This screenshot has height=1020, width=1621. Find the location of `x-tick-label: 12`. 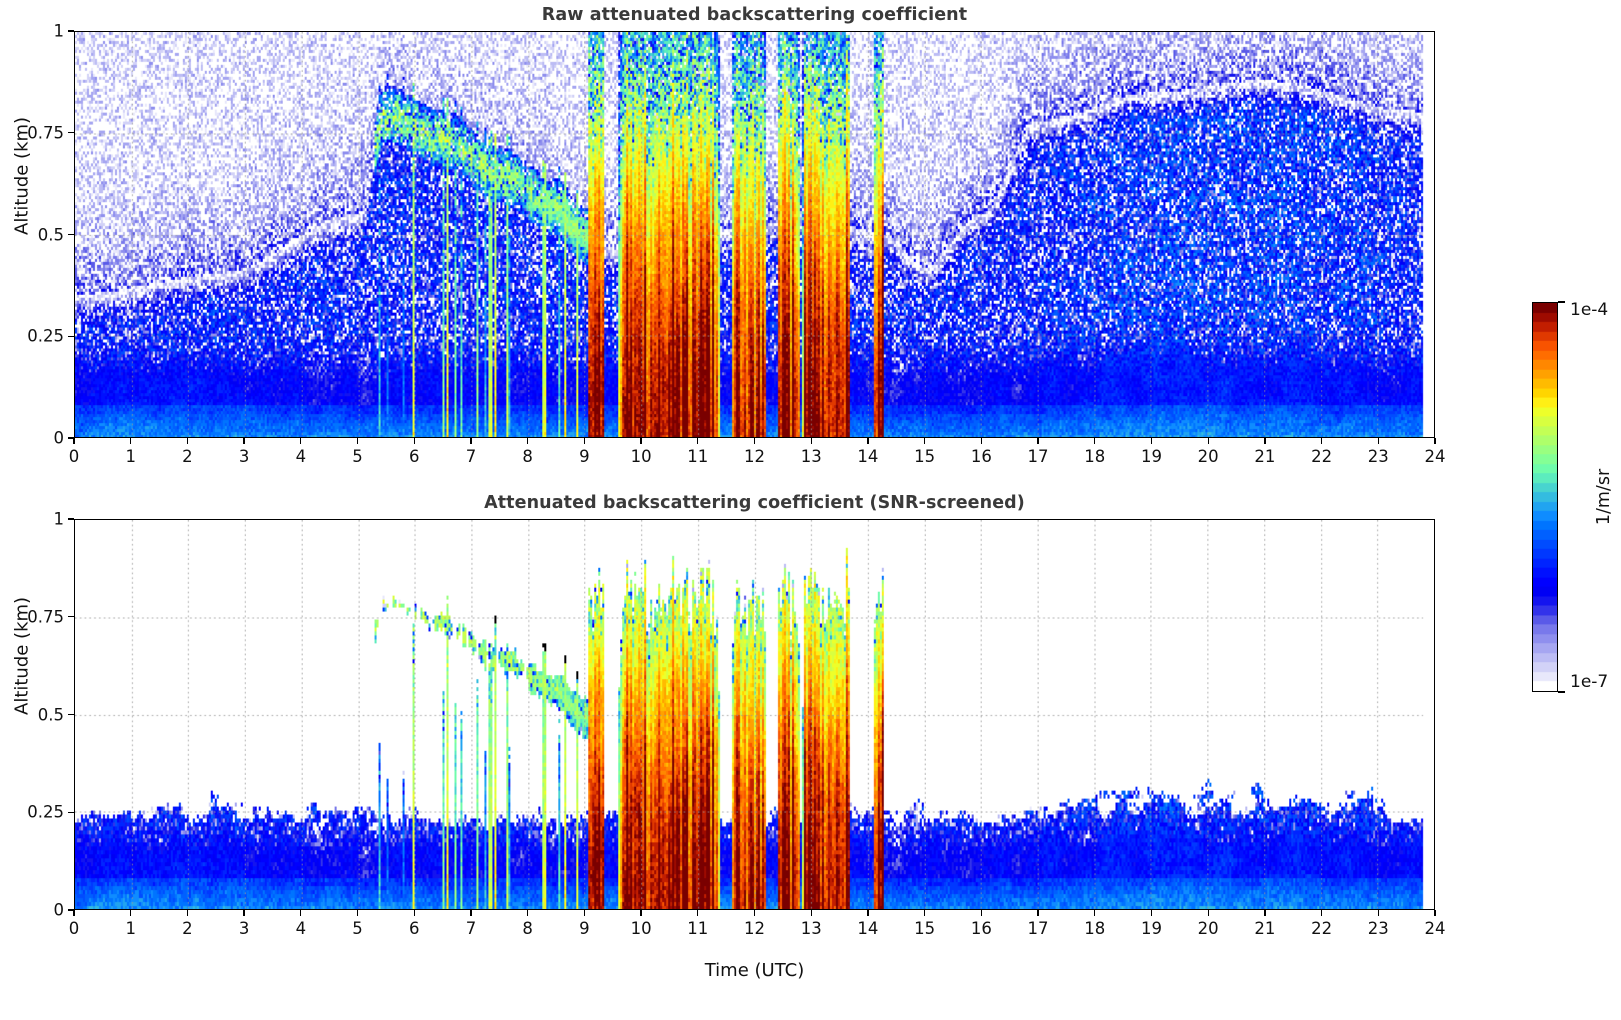

x-tick-label: 12 is located at coordinates (754, 928).